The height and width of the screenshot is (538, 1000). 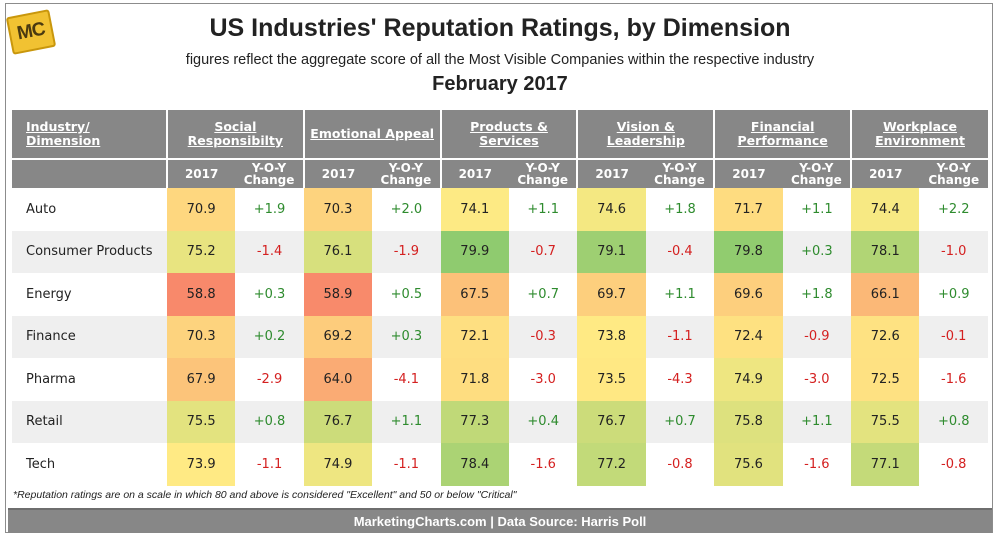 What do you see at coordinates (269, 379) in the screenshot?
I see `change-cell: -2.9` at bounding box center [269, 379].